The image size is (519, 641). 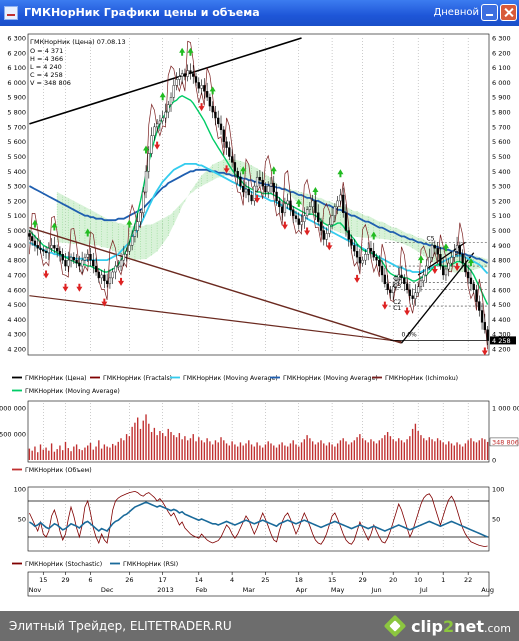 What do you see at coordinates (16, 98) in the screenshot?
I see `price-y-tick-left: 5 900` at bounding box center [16, 98].